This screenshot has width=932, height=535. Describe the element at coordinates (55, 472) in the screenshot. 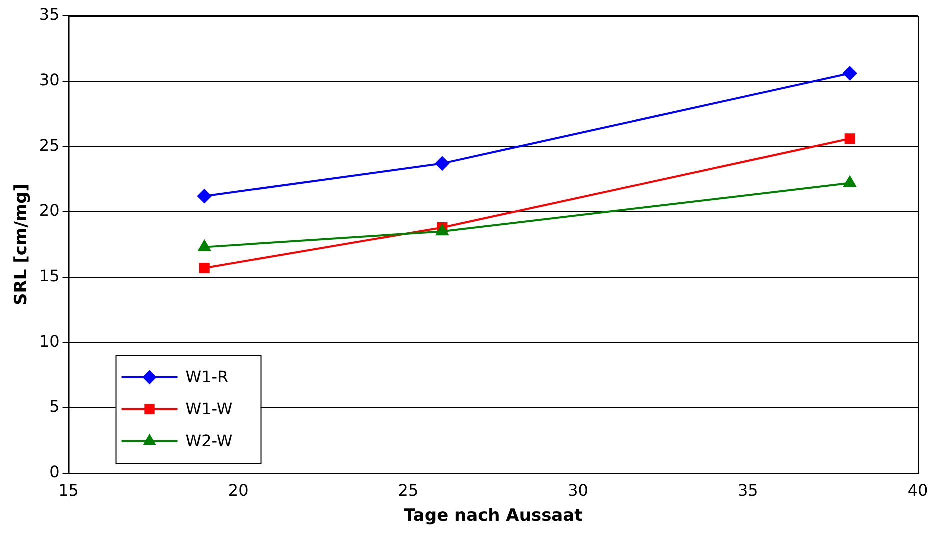

I see `y-tick-label: 0` at that location.